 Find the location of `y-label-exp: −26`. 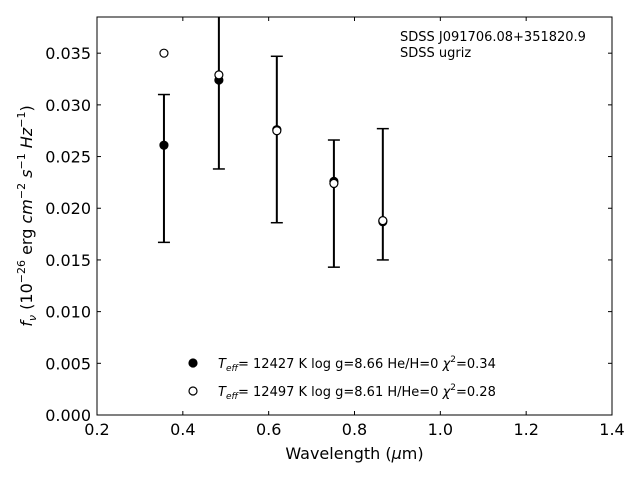

y-label-exp: −26 is located at coordinates (21, 271).